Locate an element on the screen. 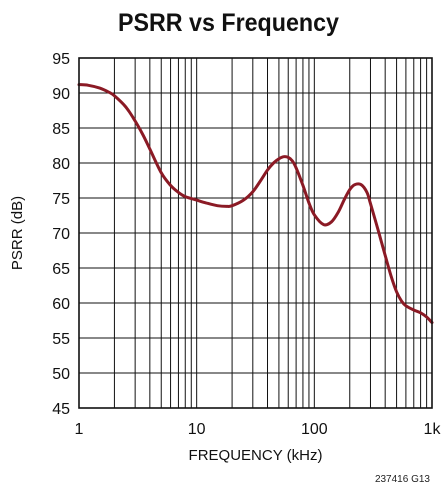  y-tick-label: 95 is located at coordinates (61, 59).